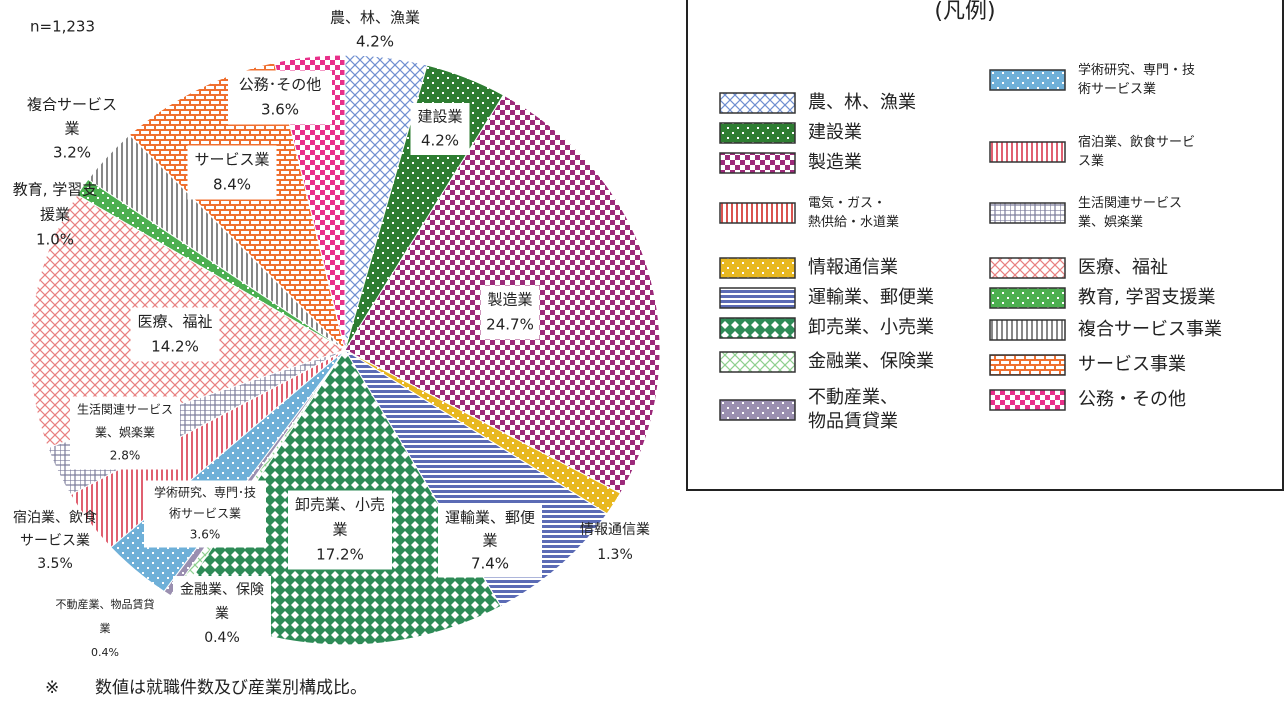 This screenshot has height=710, width=1285. What do you see at coordinates (55, 564) in the screenshot?
I see `slice-value-label: 3.5%` at bounding box center [55, 564].